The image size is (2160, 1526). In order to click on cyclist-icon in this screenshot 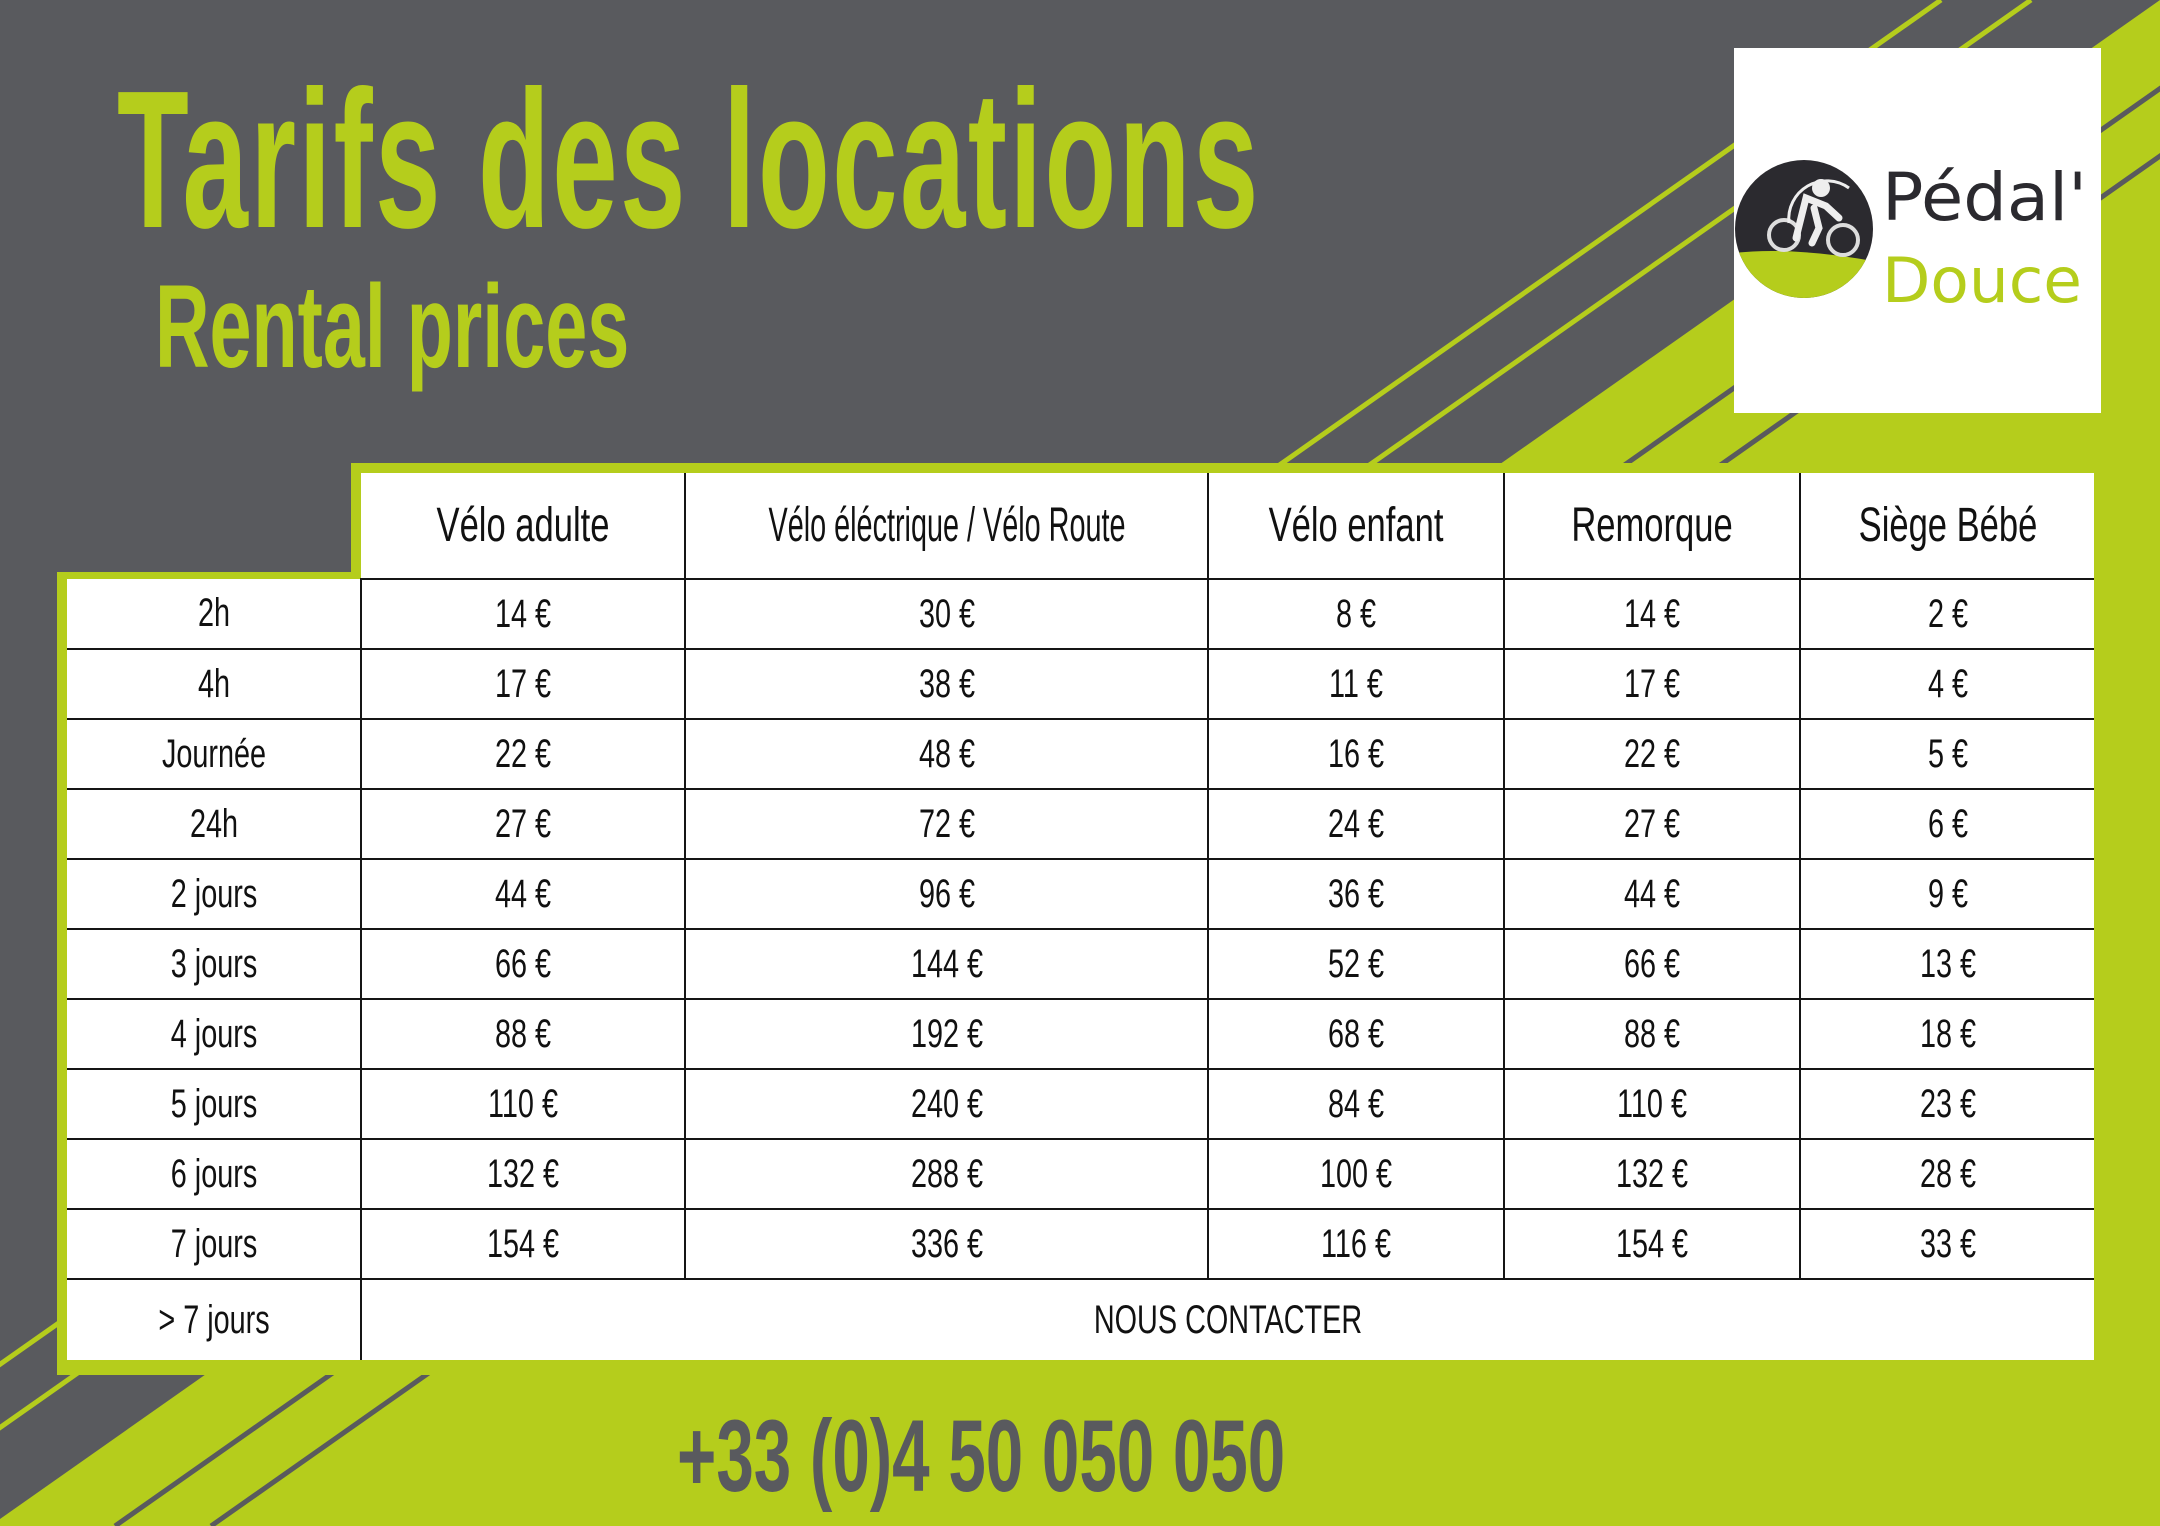, I will do `click(1804, 229)`.